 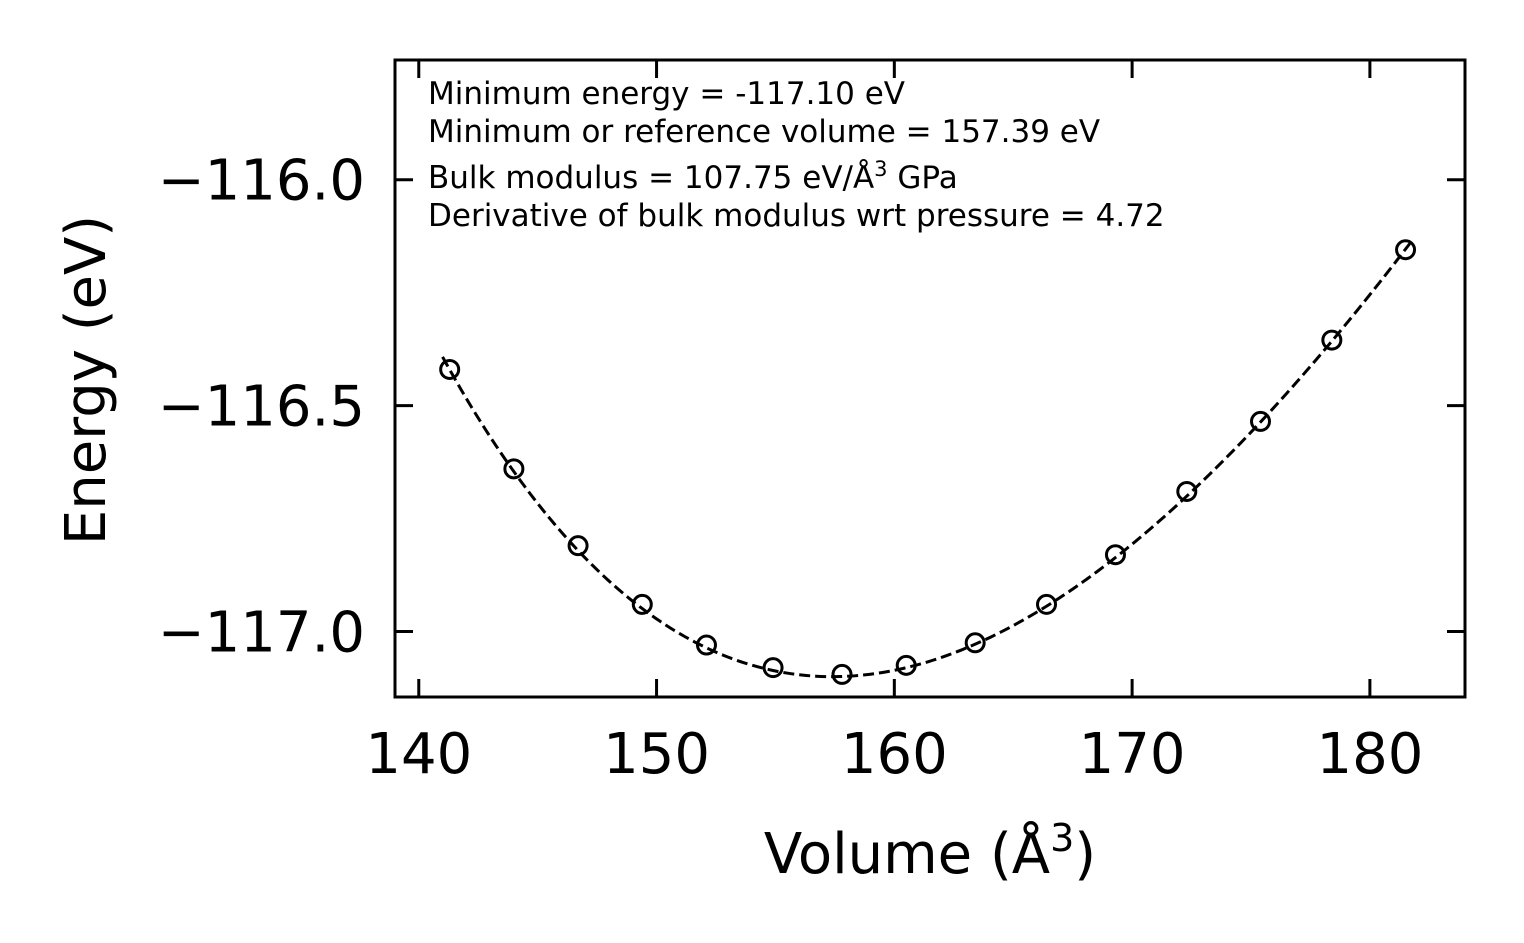 I want to click on x-tick-label: 180, so click(x=1369, y=754).